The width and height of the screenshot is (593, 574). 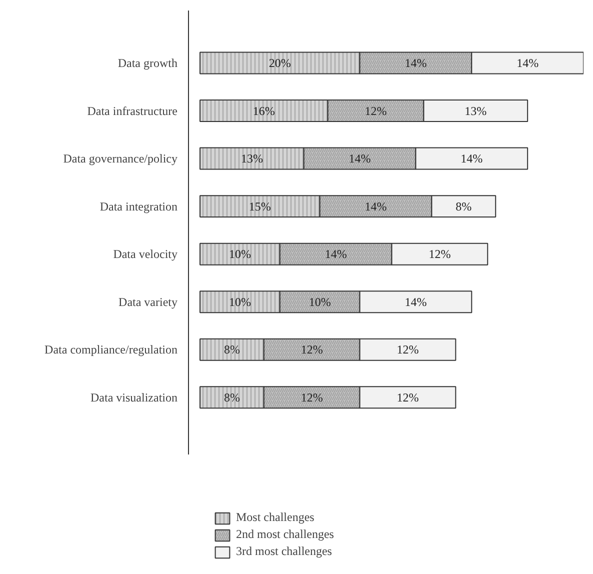 I want to click on y-tick-label: Data velocity, so click(x=145, y=254).